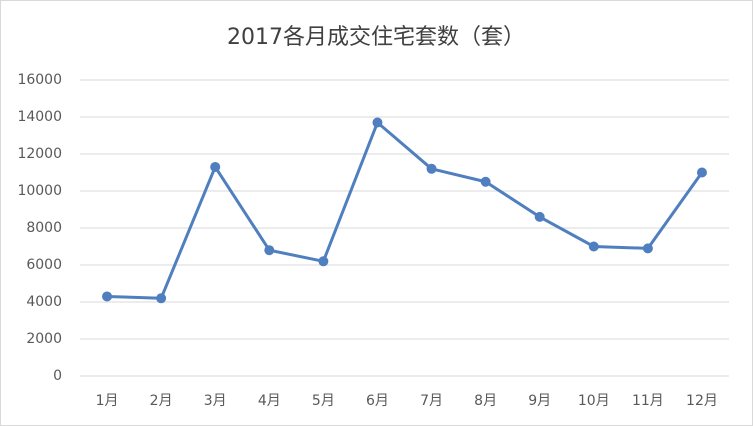  I want to click on x-tick-label: 4月, so click(269, 401).